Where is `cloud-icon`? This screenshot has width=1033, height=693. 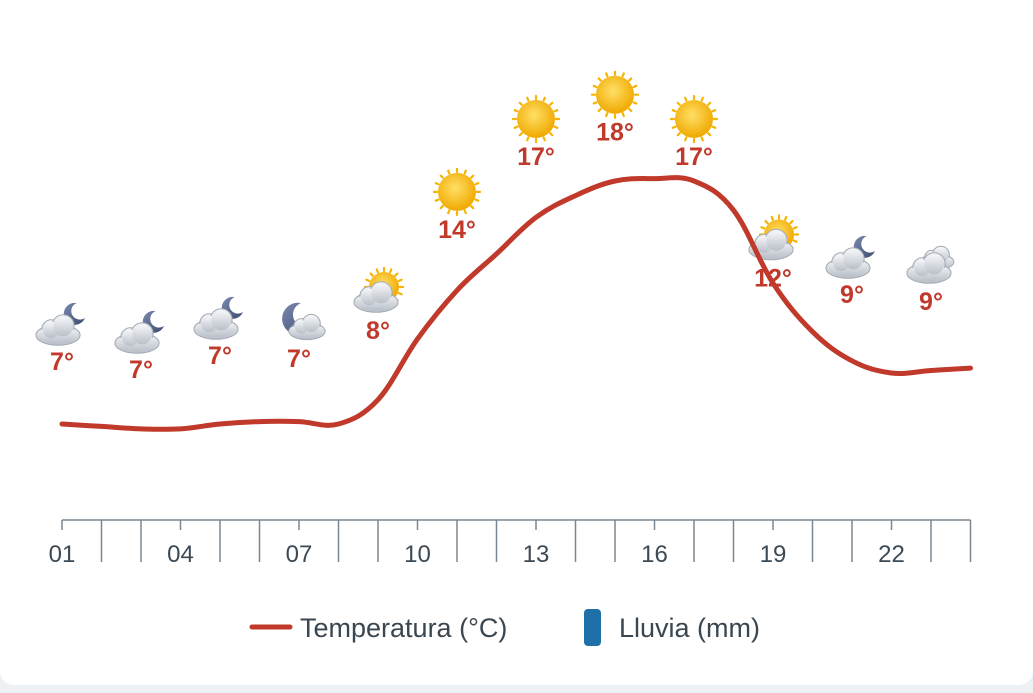
cloud-icon is located at coordinates (930, 264).